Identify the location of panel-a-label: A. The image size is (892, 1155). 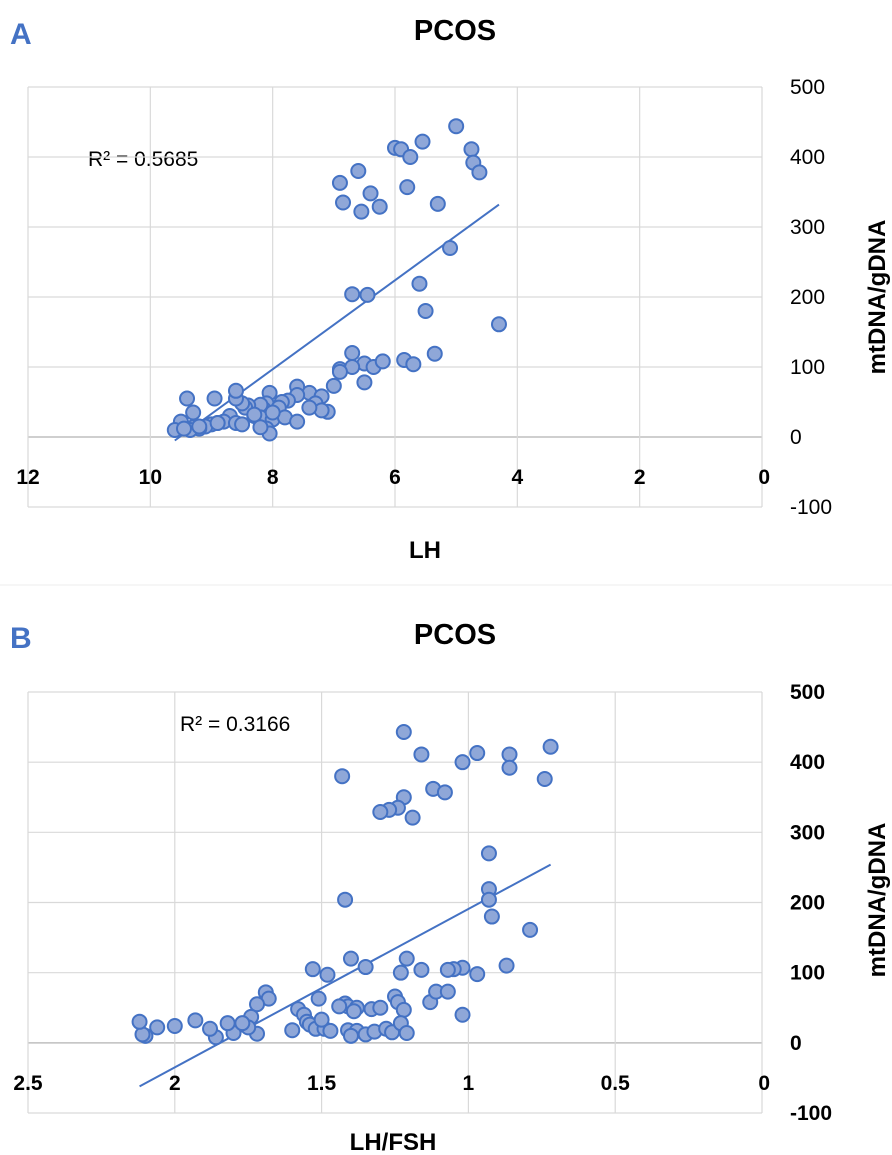
(21, 34).